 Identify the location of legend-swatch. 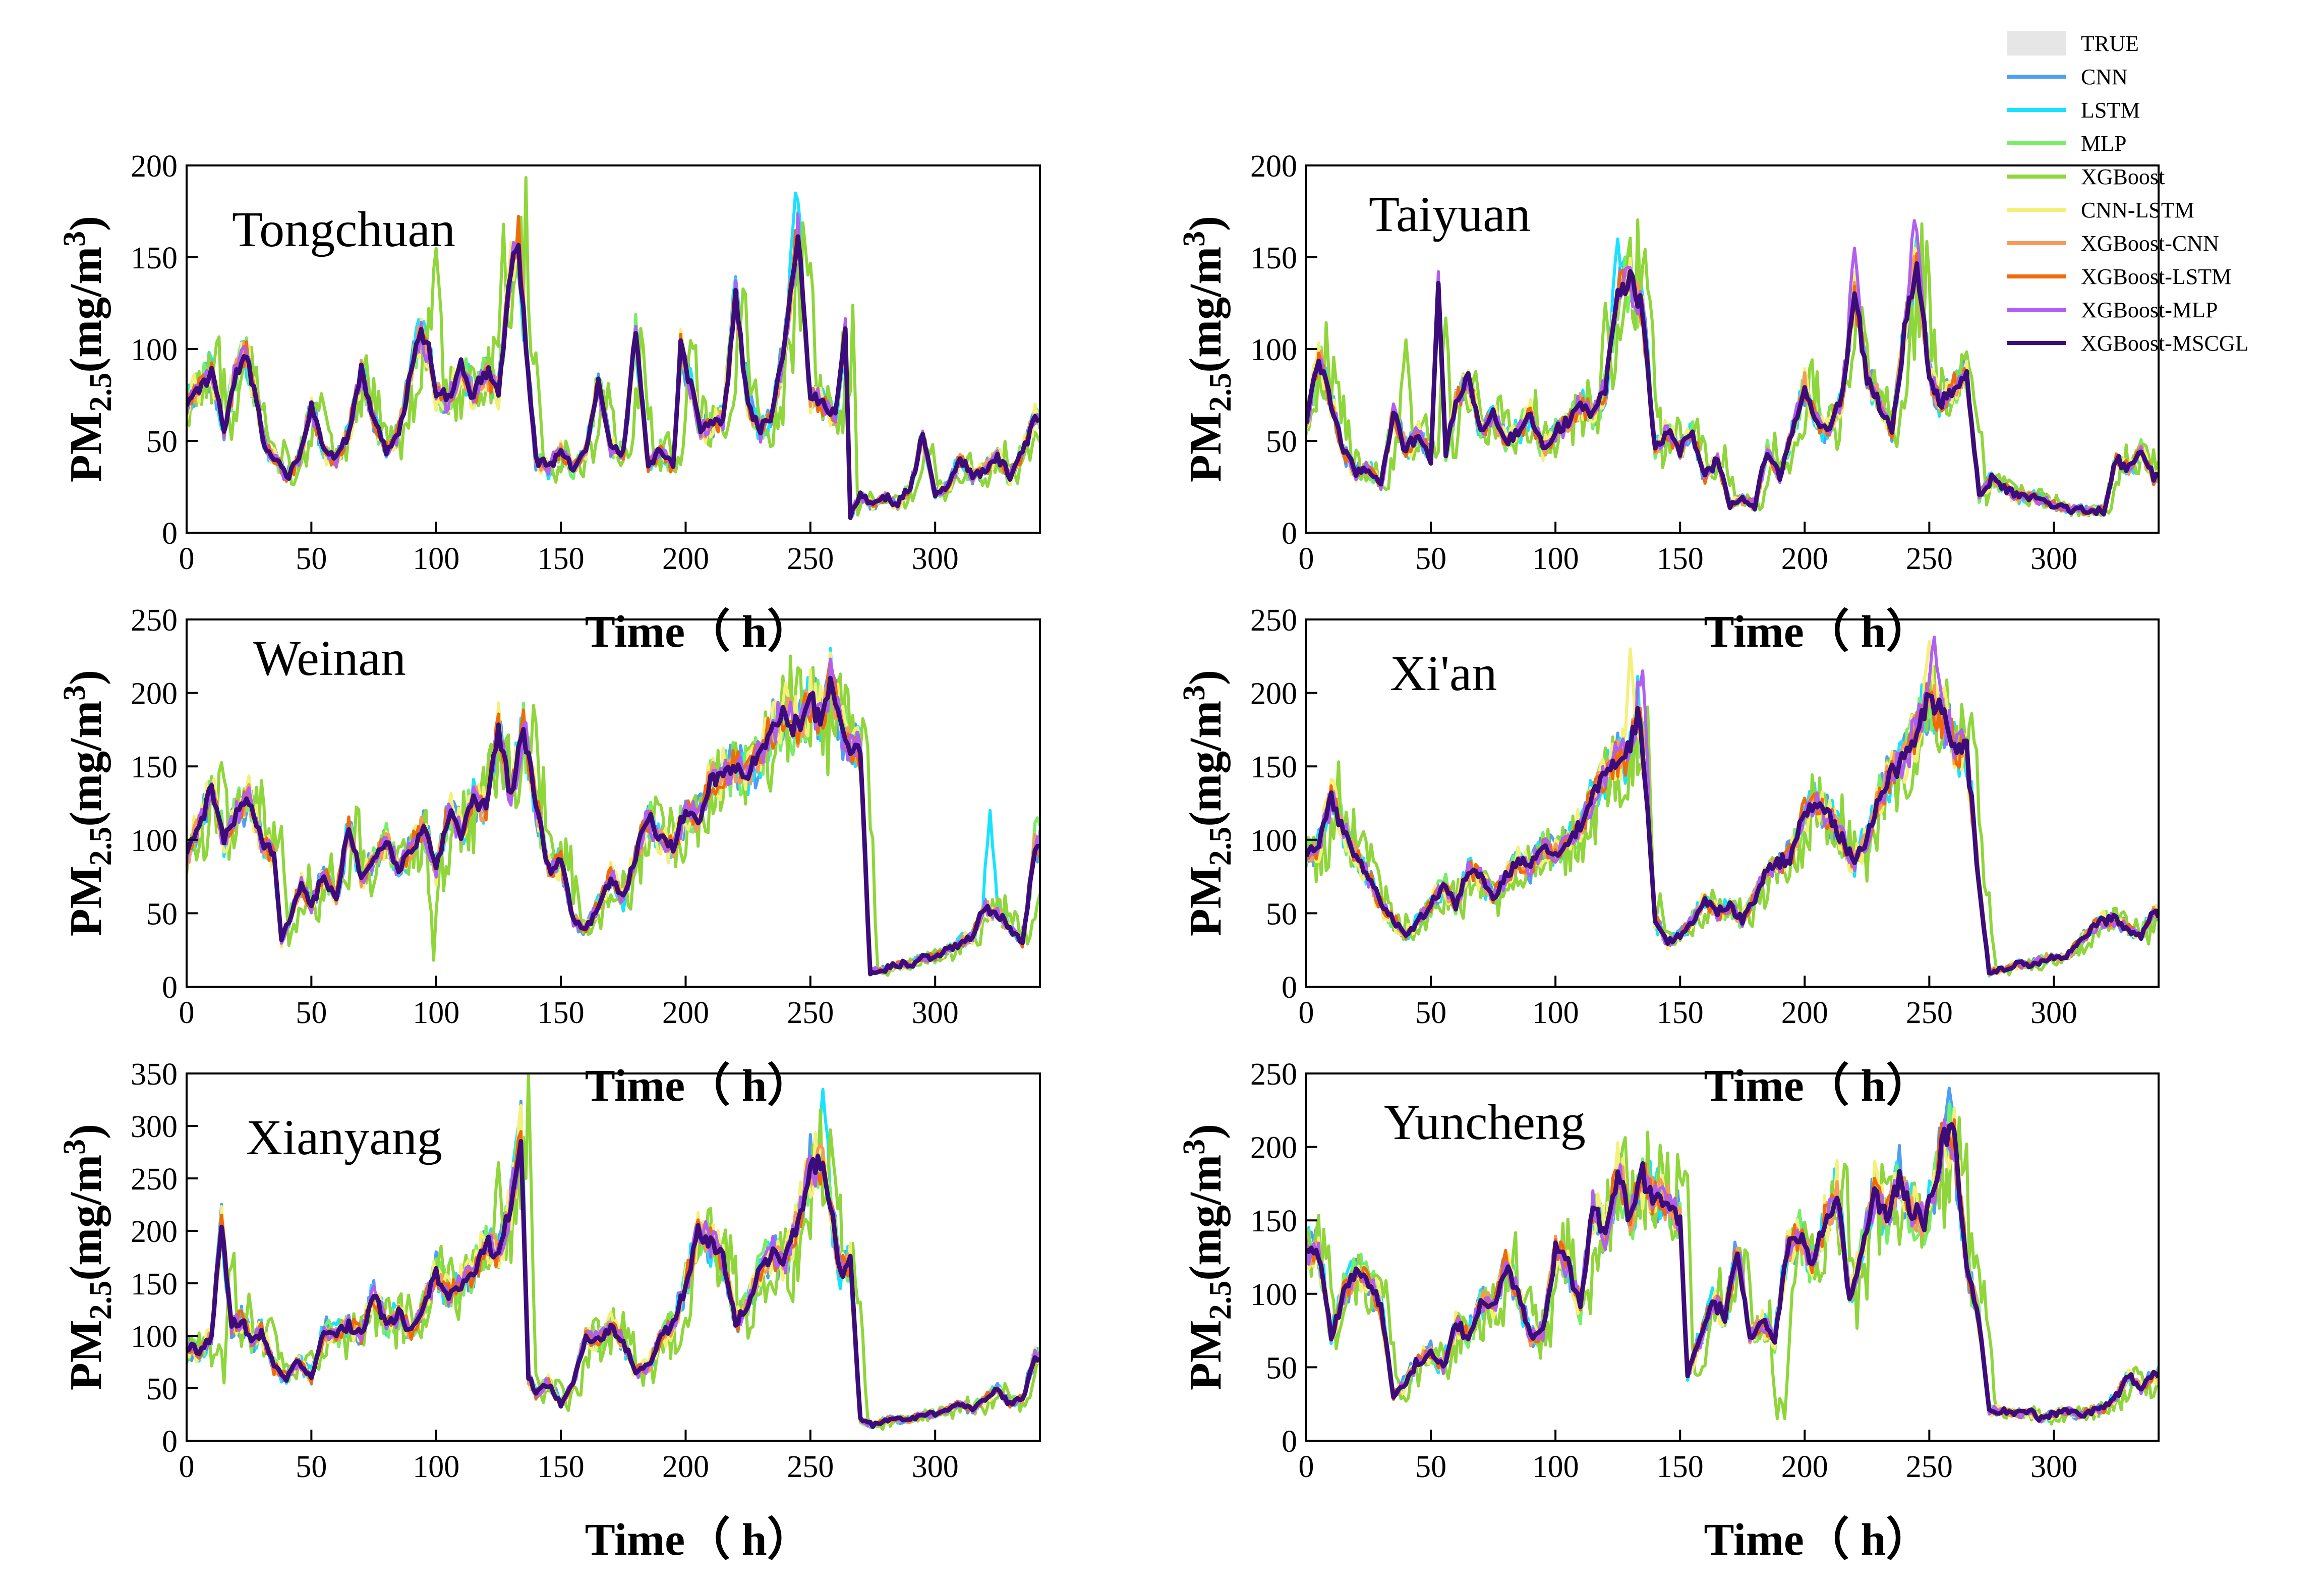
(2037, 43).